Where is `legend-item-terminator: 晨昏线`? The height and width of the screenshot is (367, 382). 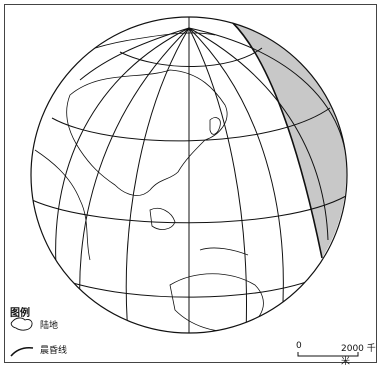 legend-item-terminator: 晨昏线 is located at coordinates (38, 349).